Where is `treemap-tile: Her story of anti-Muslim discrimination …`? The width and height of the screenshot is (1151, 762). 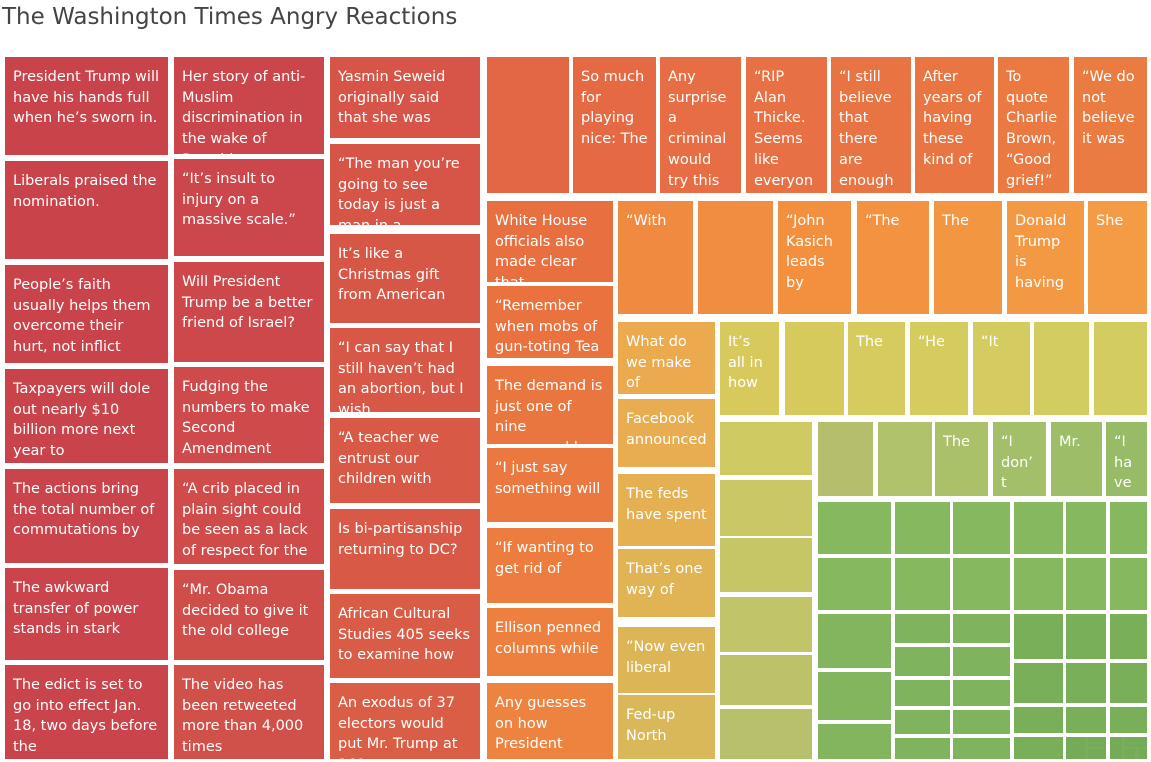 treemap-tile: Her story of anti-Muslim discrimination … is located at coordinates (249, 105).